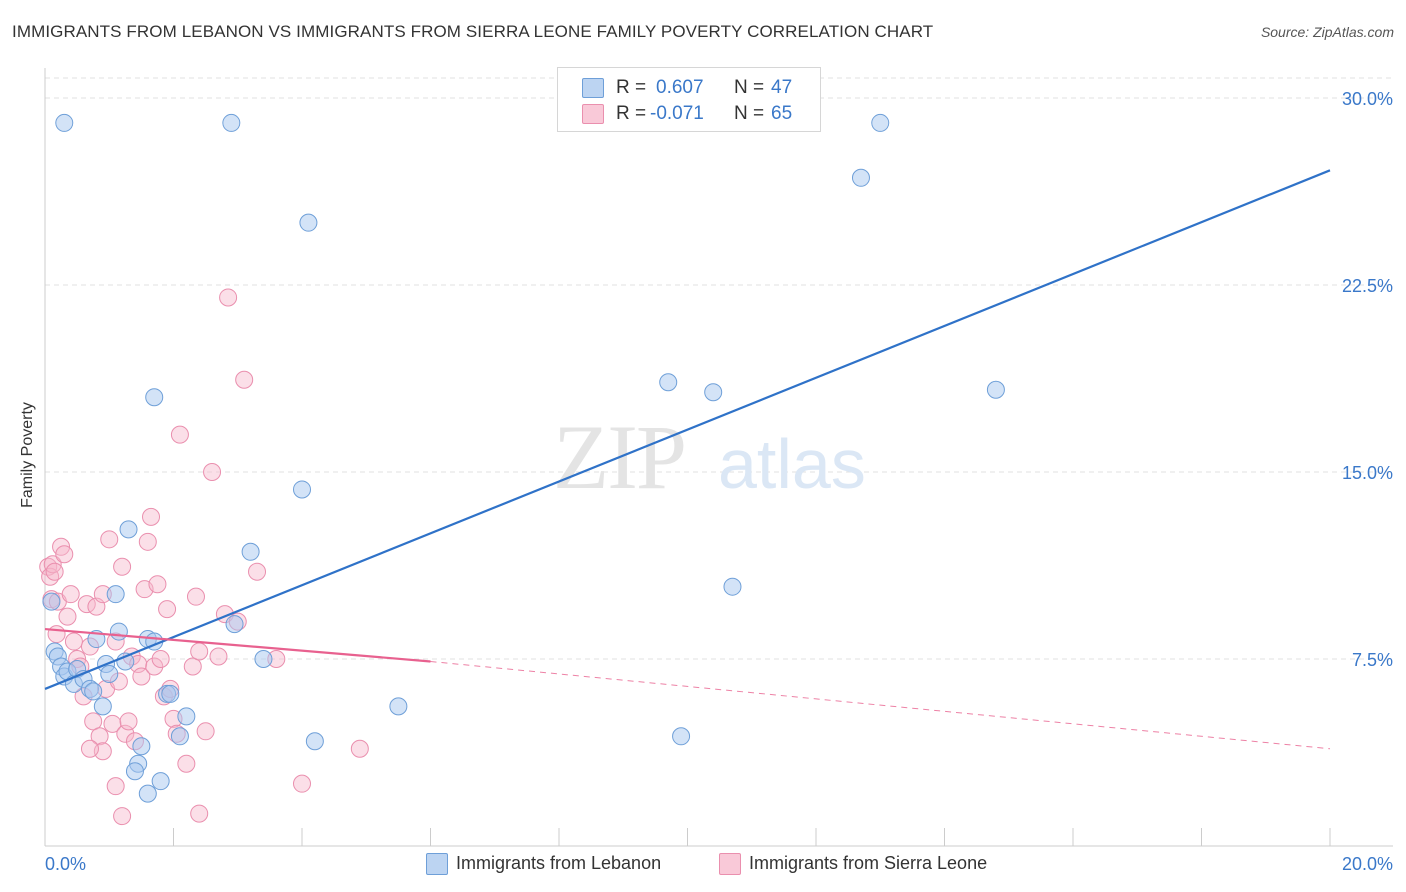 This screenshot has height=892, width=1406. Describe the element at coordinates (1372, 660) in the screenshot. I see `y-tick-label-0: 7.5%` at that location.